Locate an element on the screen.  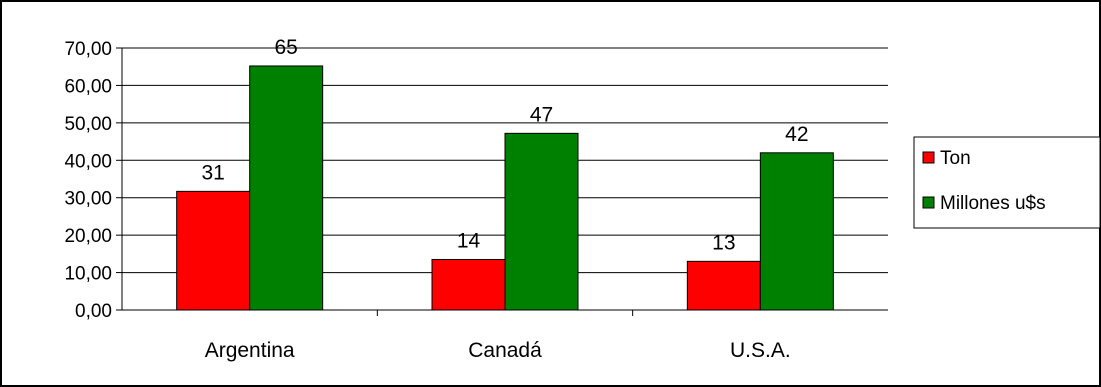
data-label: 13 is located at coordinates (723, 242).